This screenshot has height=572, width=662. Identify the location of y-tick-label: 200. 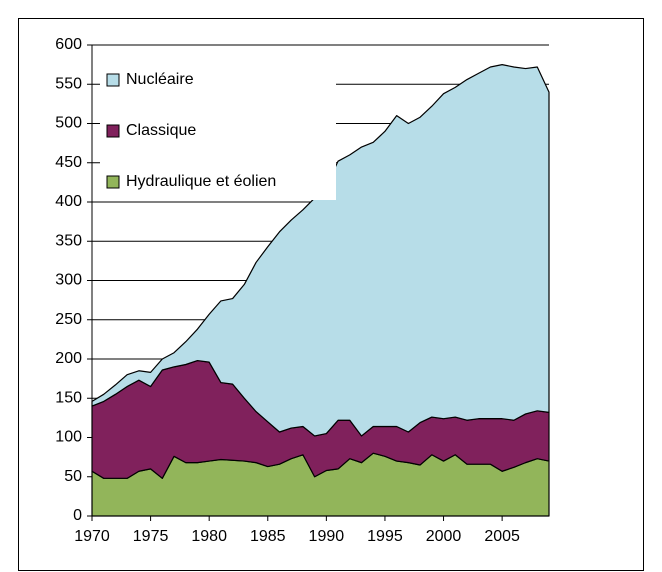
(68, 358).